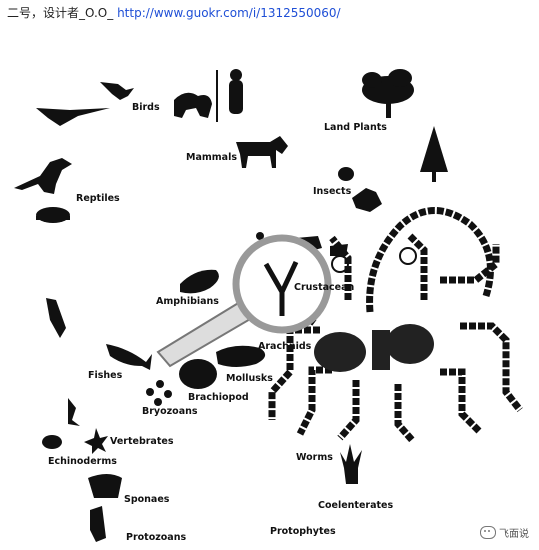  I want to click on label-protophytes: Protophytes, so click(303, 531).